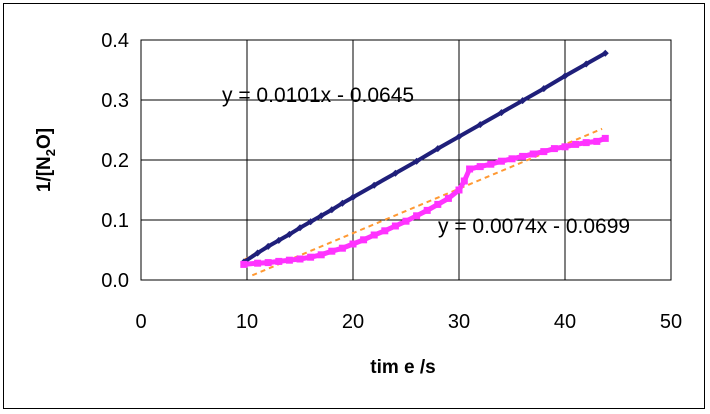 This screenshot has height=414, width=710. What do you see at coordinates (115, 221) in the screenshot?
I see `y-tick-label-1: 0.1` at bounding box center [115, 221].